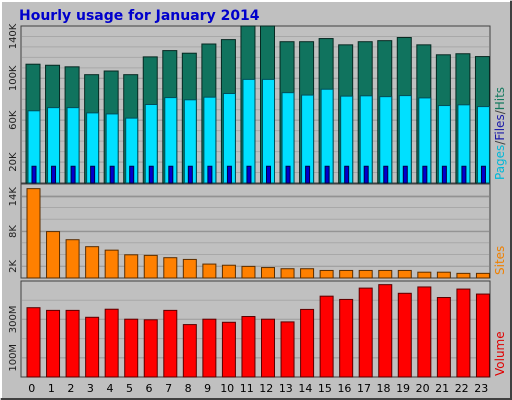 Image resolution: width=512 pixels, height=400 pixels. What do you see at coordinates (344, 388) in the screenshot?
I see `x-tick-label: 16` at bounding box center [344, 388].